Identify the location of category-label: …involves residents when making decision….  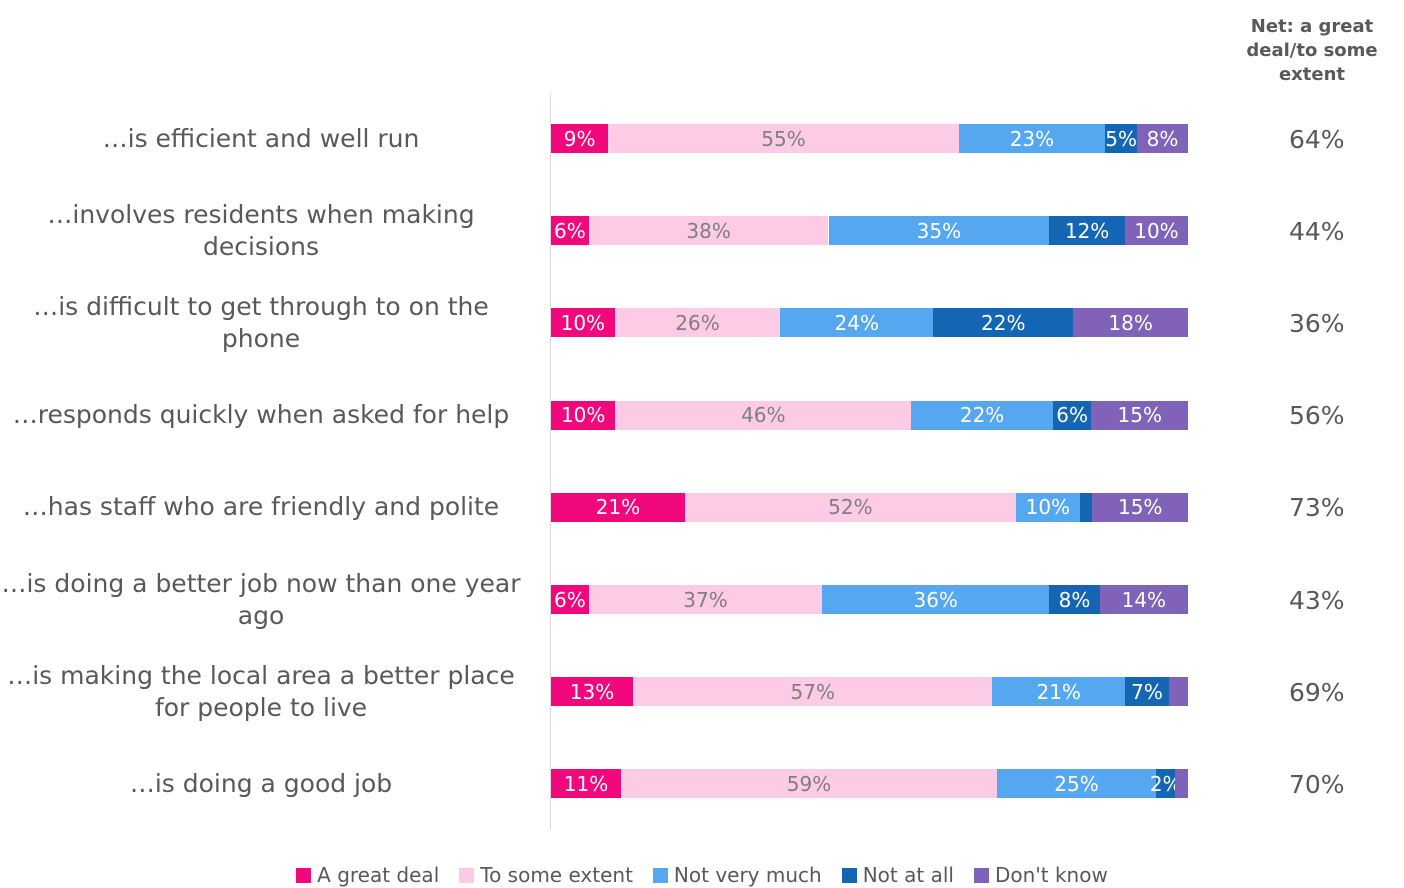
(261, 230).